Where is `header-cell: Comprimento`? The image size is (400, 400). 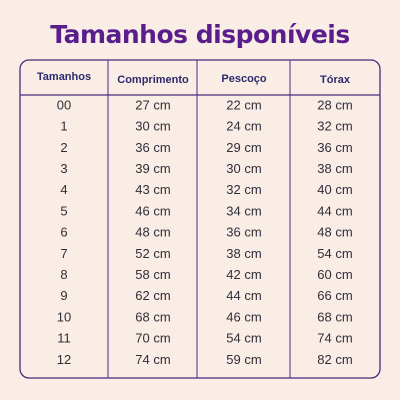 header-cell: Comprimento is located at coordinates (153, 80).